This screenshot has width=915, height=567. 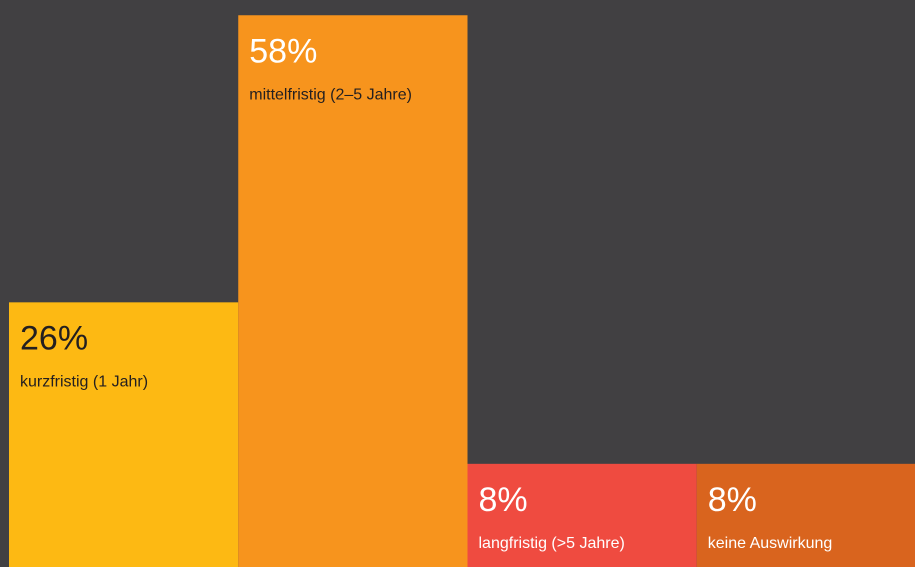 I want to click on value-label: 58%, so click(x=283, y=51).